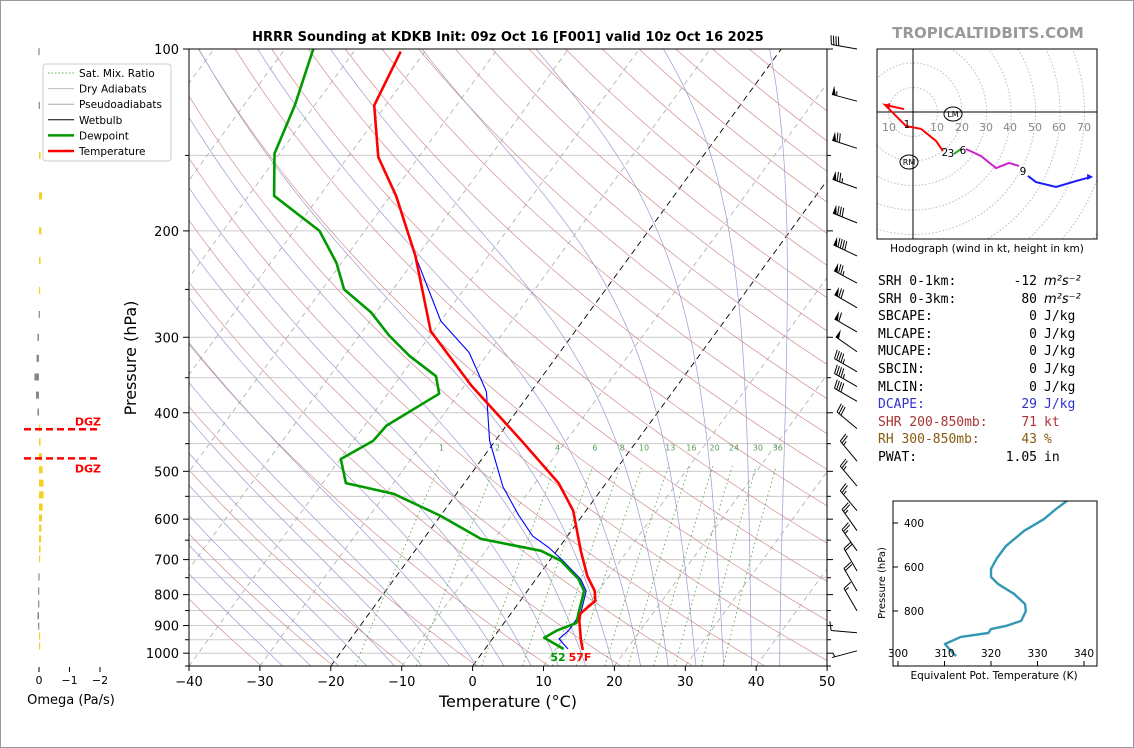 The width and height of the screenshot is (1134, 748). What do you see at coordinates (166, 627) in the screenshot?
I see `y-tick-label: 900` at bounding box center [166, 627].